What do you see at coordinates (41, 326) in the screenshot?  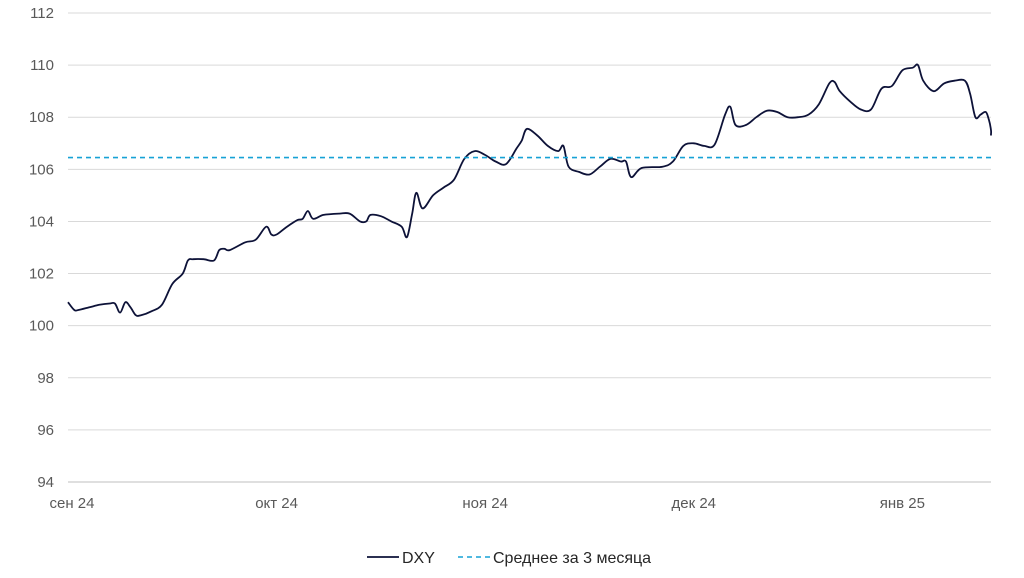 I see `y-tick-label: 100` at bounding box center [41, 326].